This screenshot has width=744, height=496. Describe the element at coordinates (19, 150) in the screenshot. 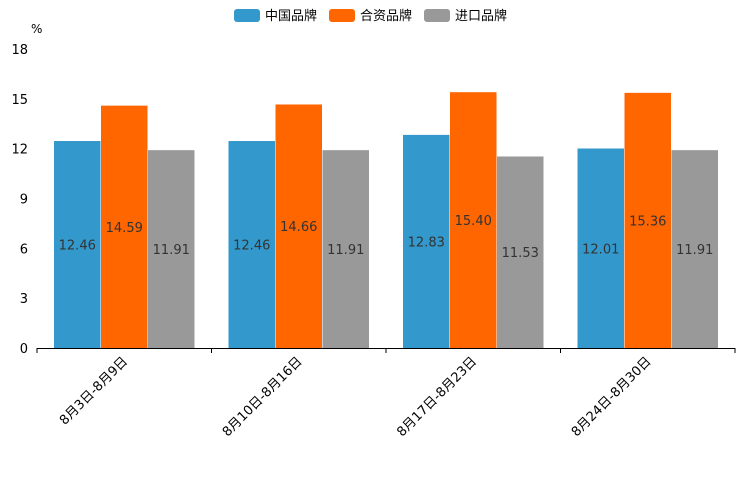

I see `y-tick-label-12: 12` at that location.